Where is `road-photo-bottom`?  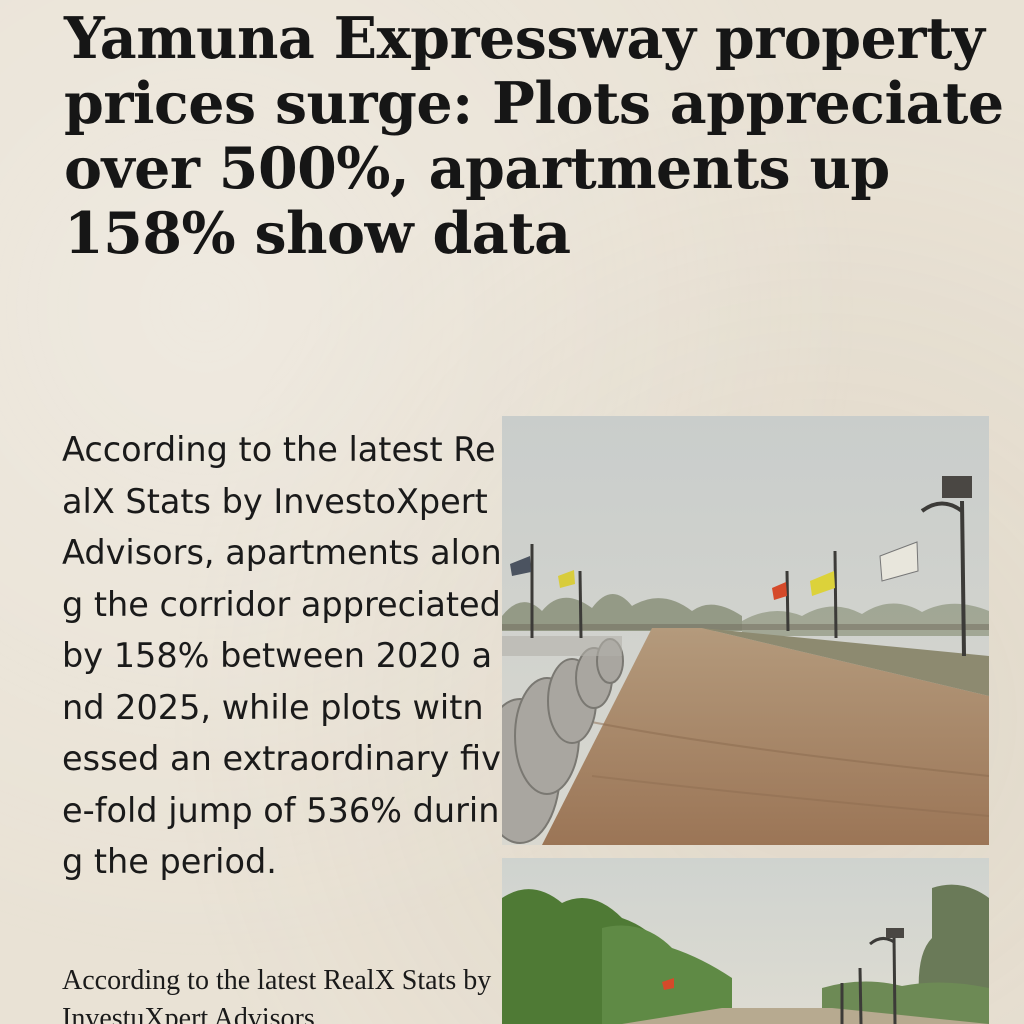 road-photo-bottom is located at coordinates (745, 941).